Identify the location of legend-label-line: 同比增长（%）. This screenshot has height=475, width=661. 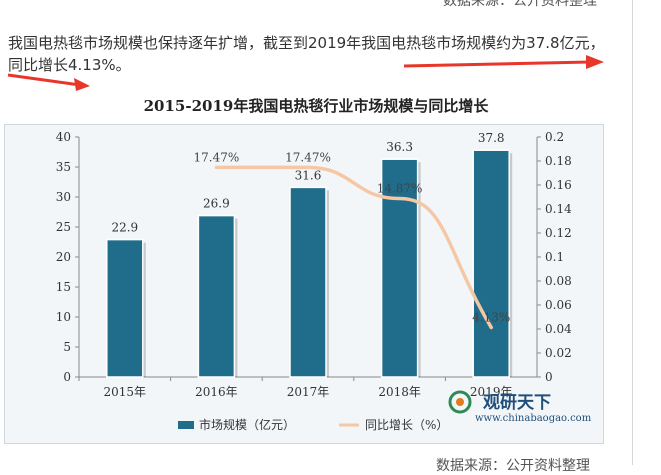
(406, 425).